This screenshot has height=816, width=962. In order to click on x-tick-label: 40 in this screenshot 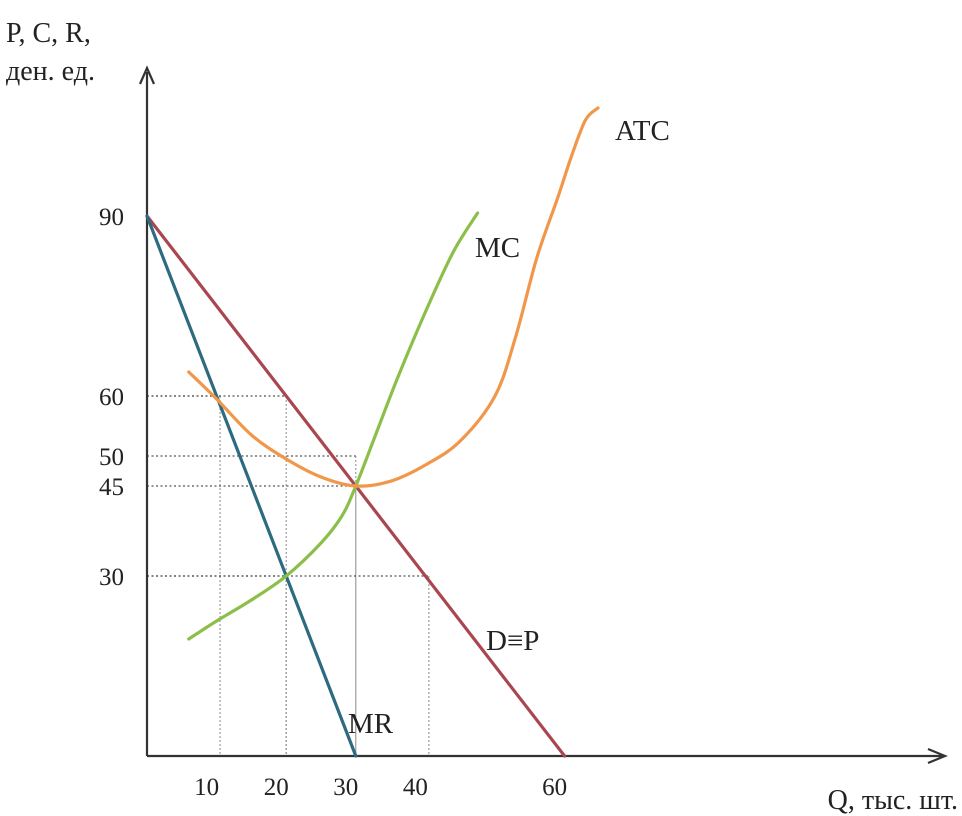, I will do `click(415, 787)`.